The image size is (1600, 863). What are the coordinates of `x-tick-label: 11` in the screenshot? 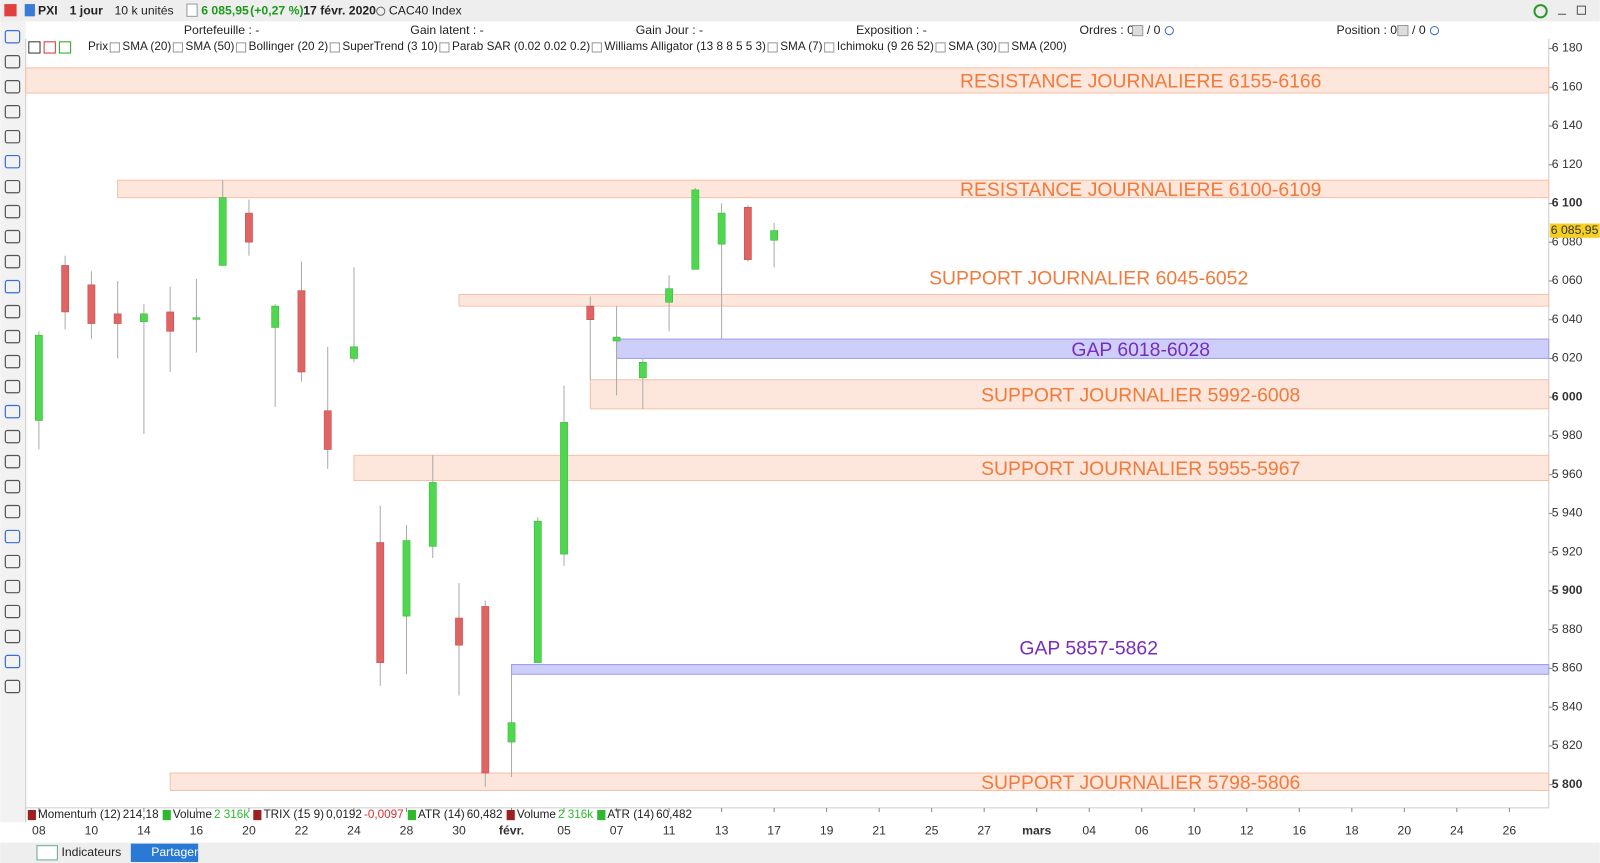 It's located at (669, 831).